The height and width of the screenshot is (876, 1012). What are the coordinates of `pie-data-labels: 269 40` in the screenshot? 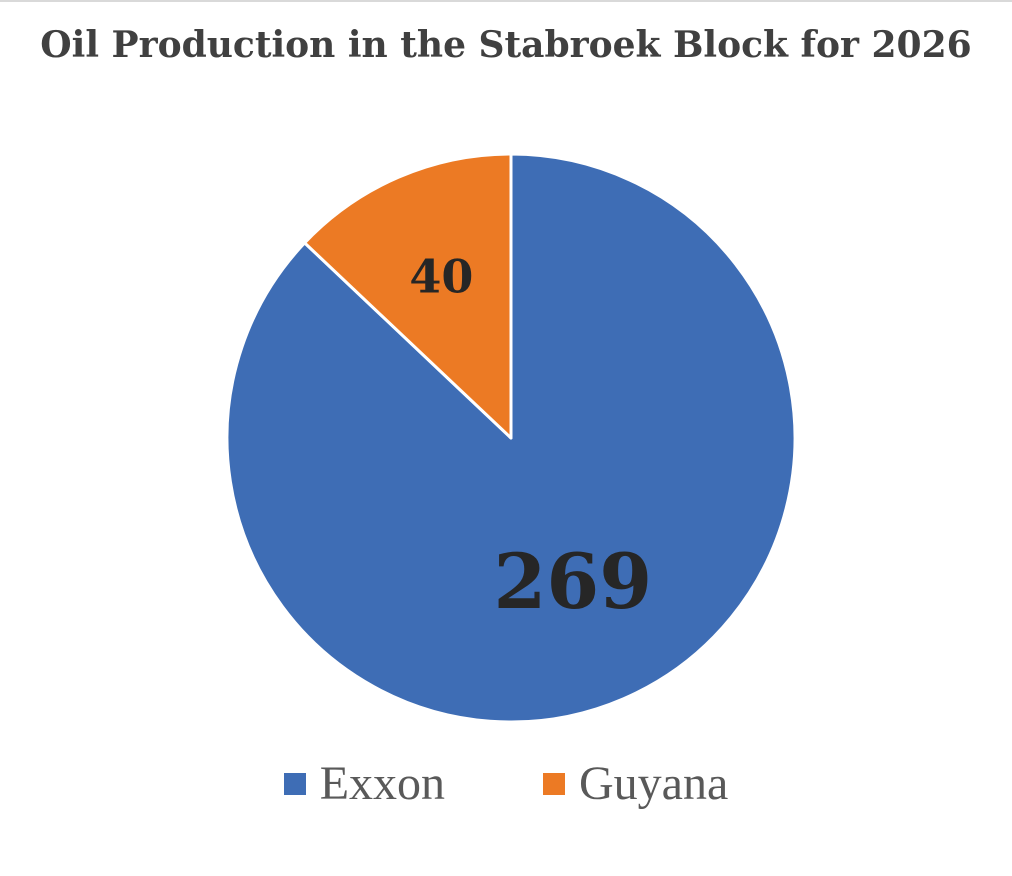 It's located at (530, 437).